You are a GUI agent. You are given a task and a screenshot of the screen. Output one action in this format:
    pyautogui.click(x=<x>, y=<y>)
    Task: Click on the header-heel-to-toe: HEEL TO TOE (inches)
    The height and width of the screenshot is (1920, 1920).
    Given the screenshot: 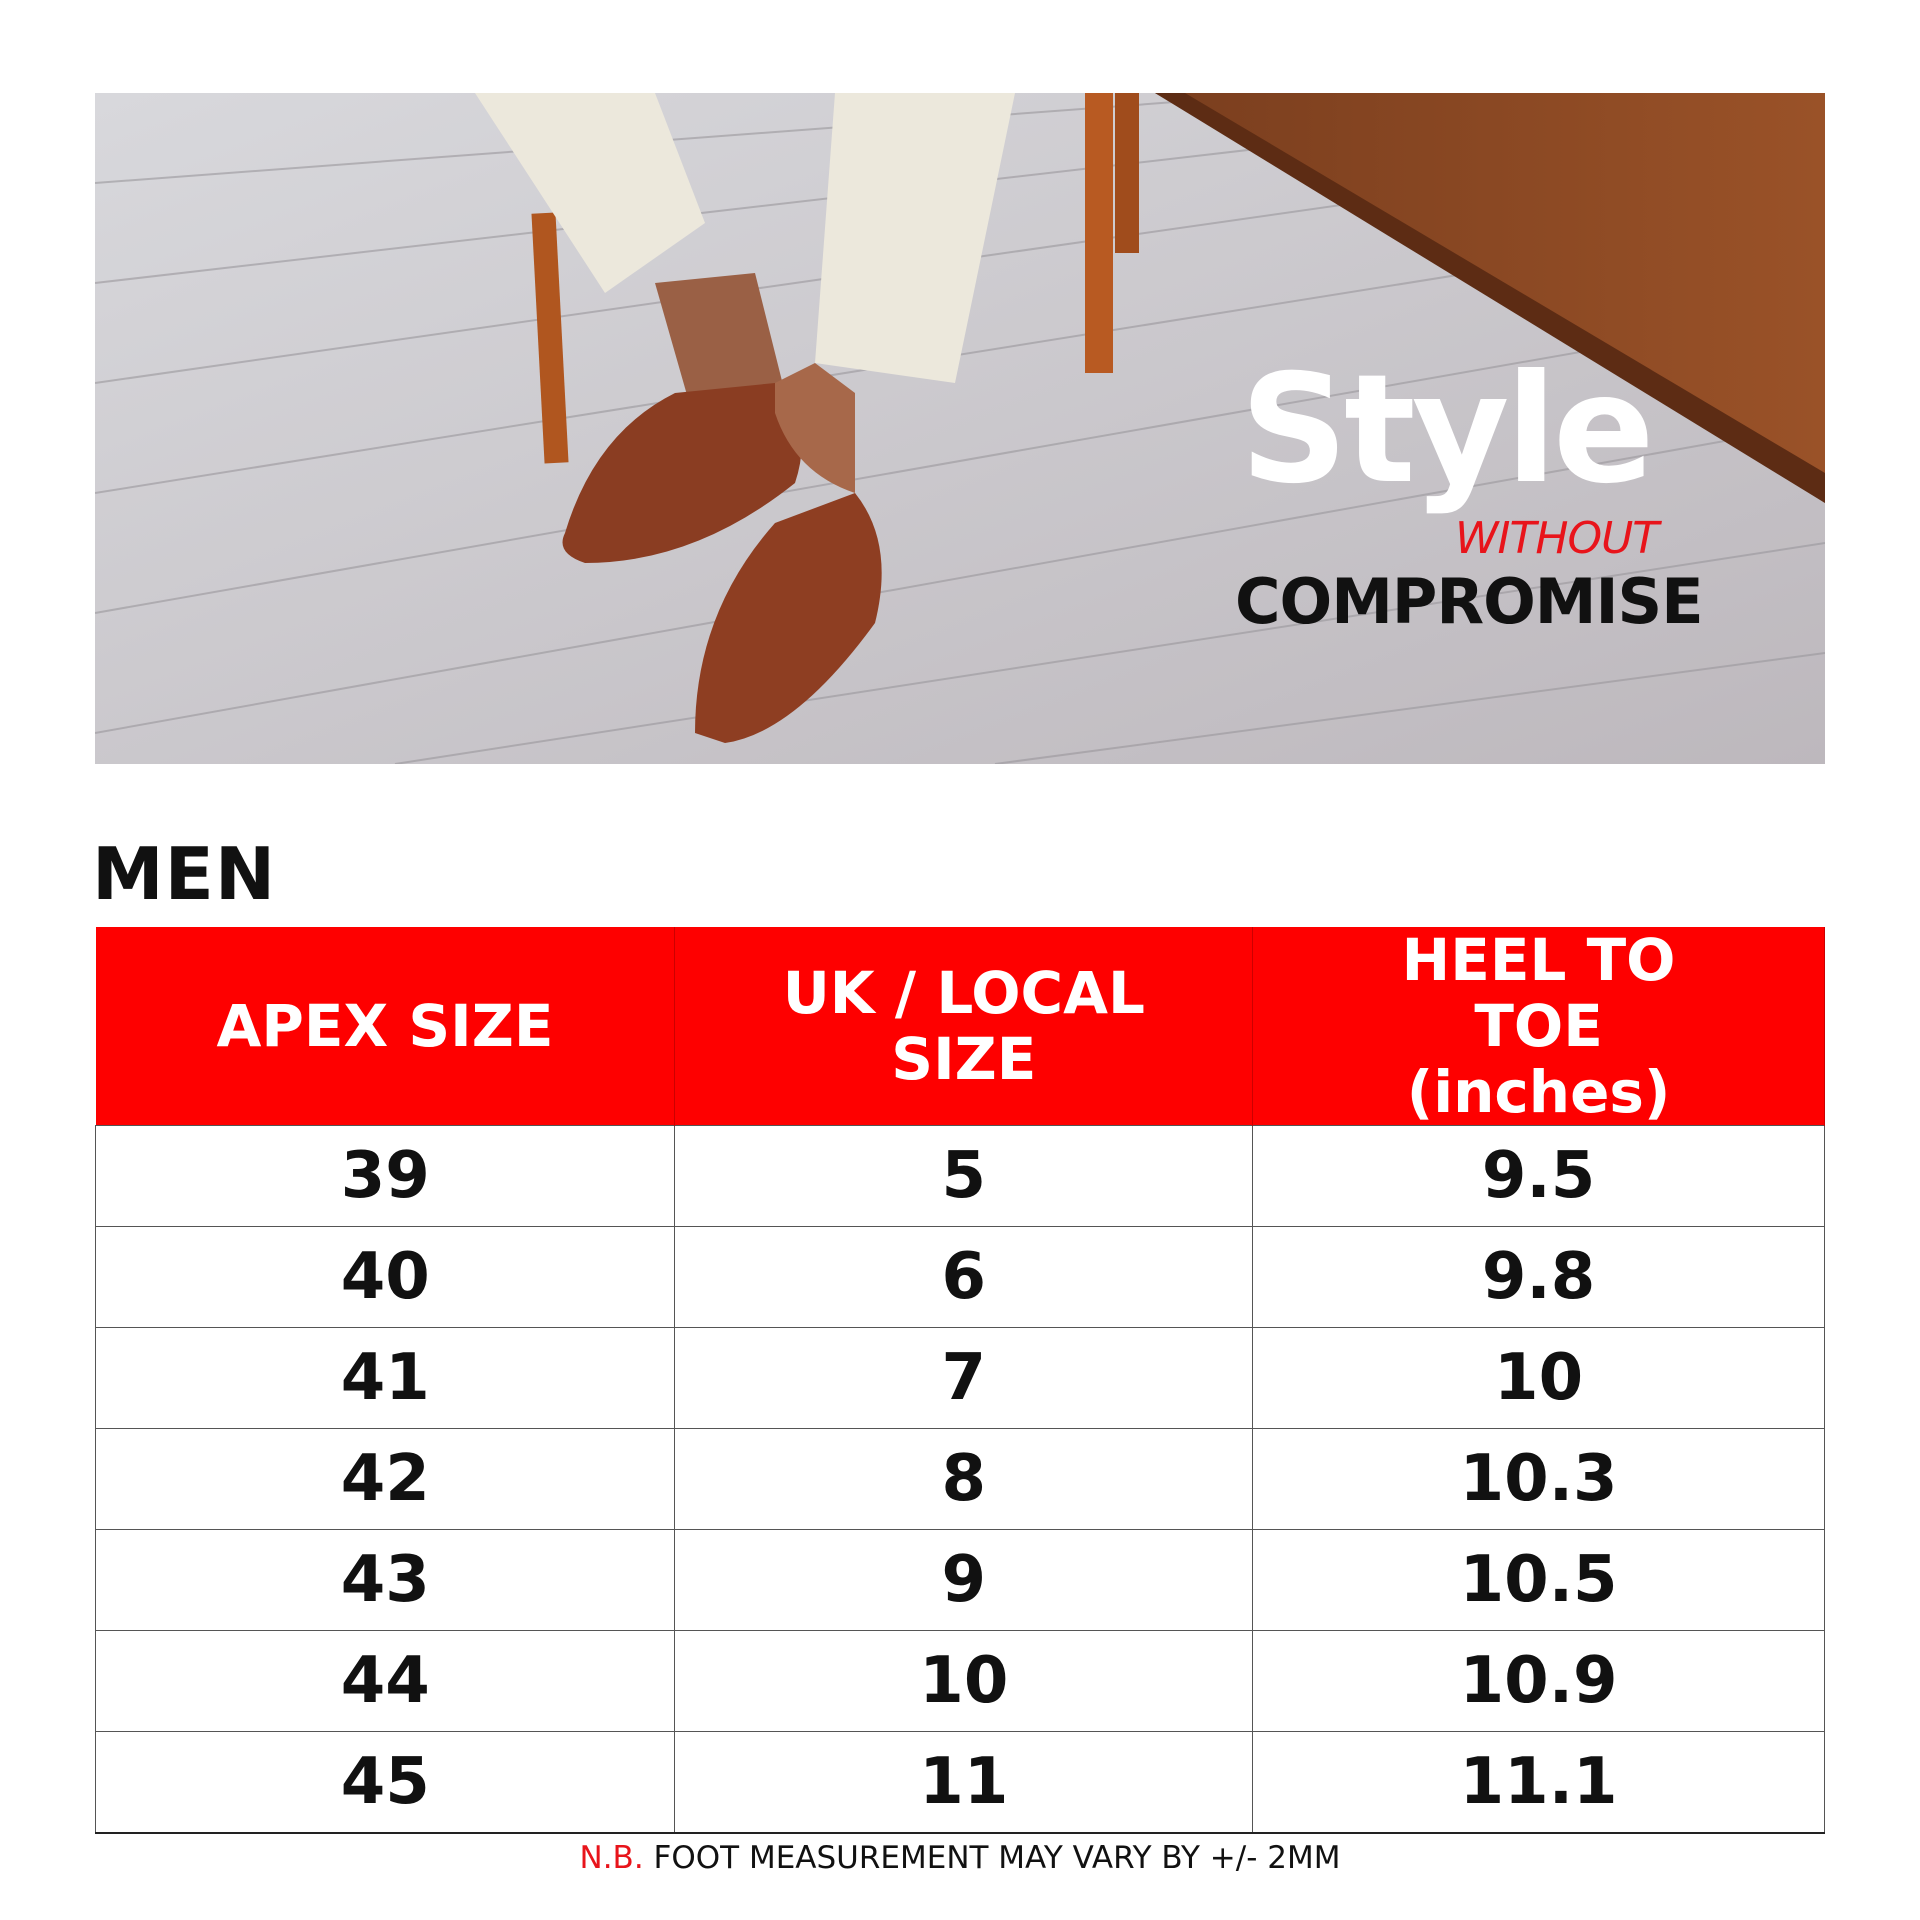 What is the action you would take?
    pyautogui.click(x=1538, y=1026)
    